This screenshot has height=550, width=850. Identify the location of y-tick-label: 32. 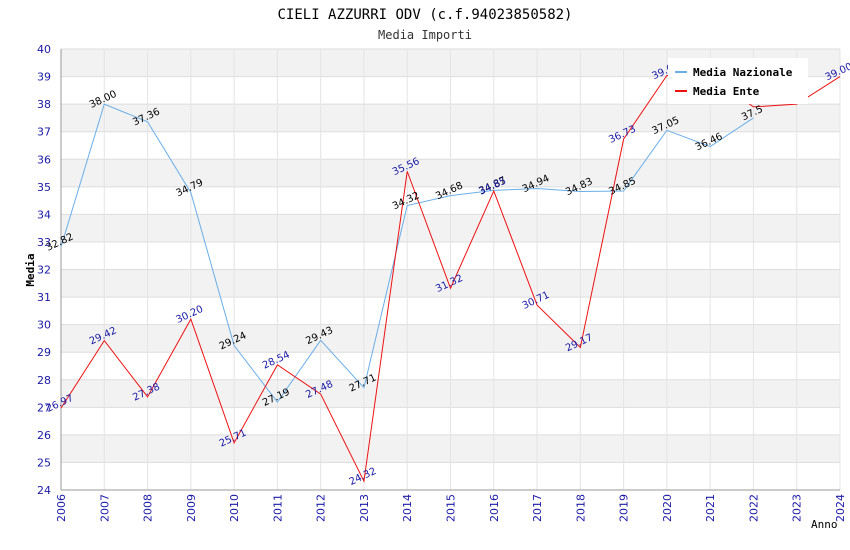
(44, 270).